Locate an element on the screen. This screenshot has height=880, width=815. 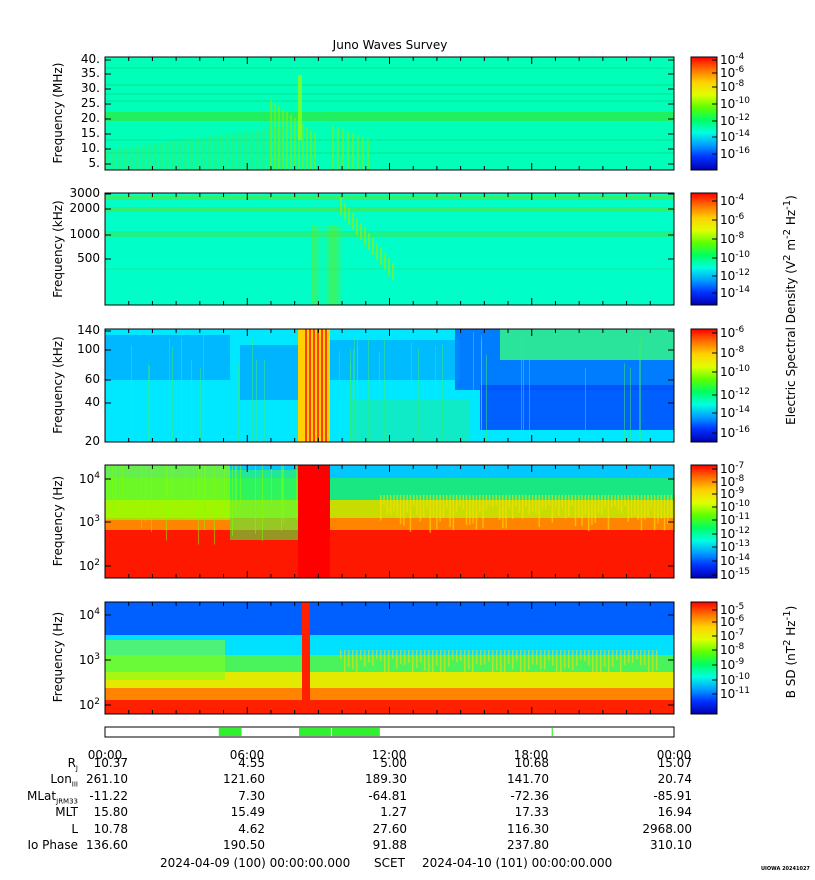
panel-5-colorbar-tick-label: 10-9 is located at coordinates (732, 664).